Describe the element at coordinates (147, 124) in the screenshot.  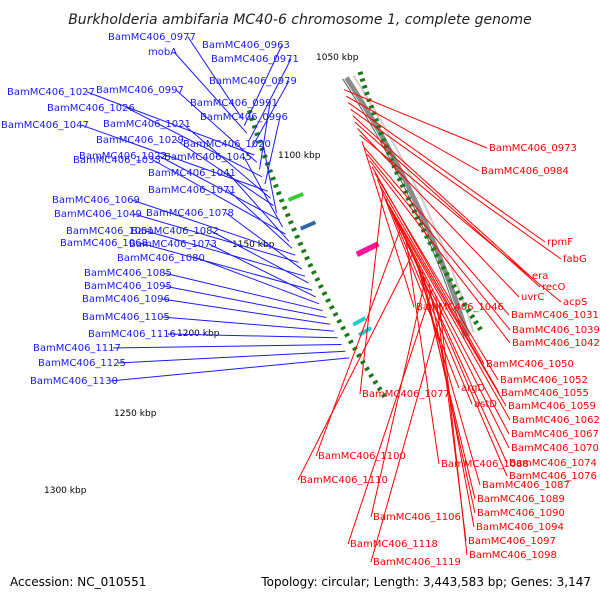
I see `forward-gene-label: BamMC406_1021` at that location.